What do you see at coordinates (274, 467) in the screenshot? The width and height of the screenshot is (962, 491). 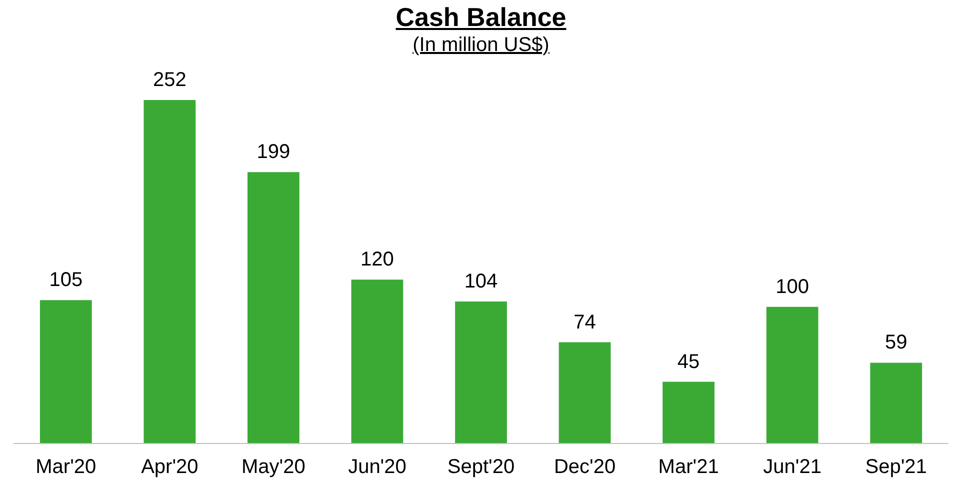 I see `x-tick-label: May'20` at bounding box center [274, 467].